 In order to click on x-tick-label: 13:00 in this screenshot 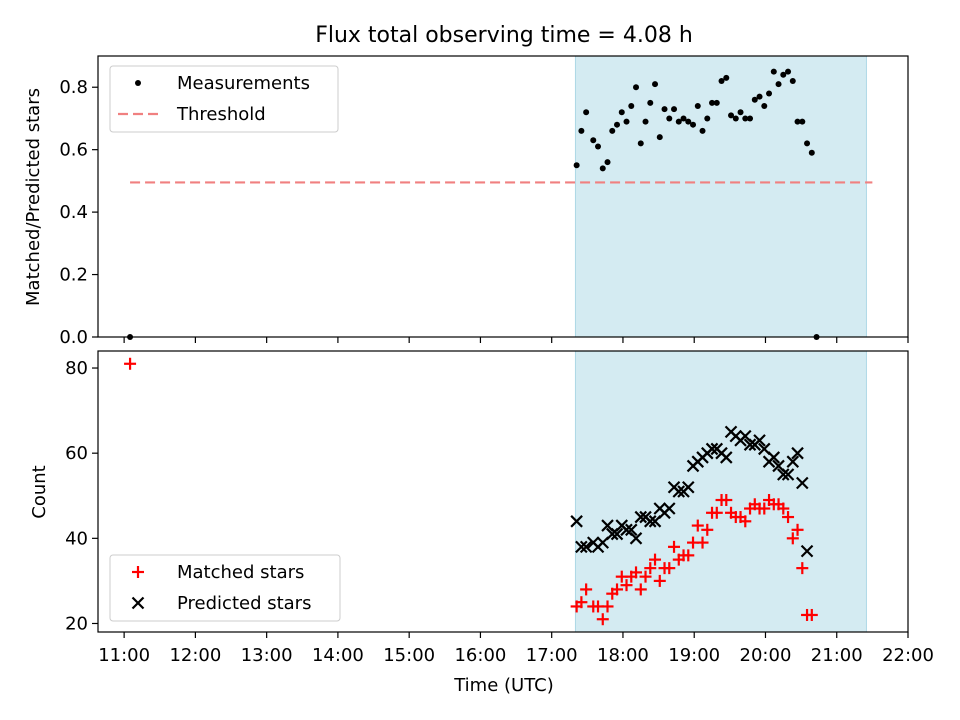, I will do `click(267, 655)`.